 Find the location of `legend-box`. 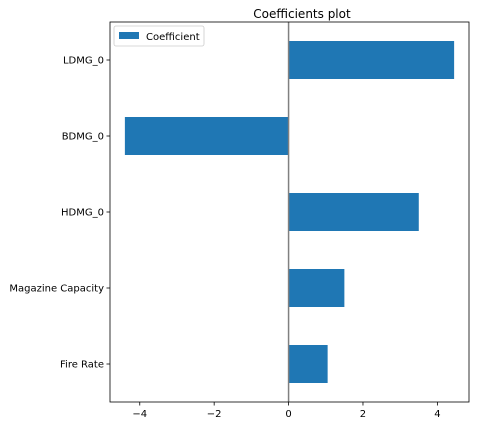

legend-box is located at coordinates (159, 36).